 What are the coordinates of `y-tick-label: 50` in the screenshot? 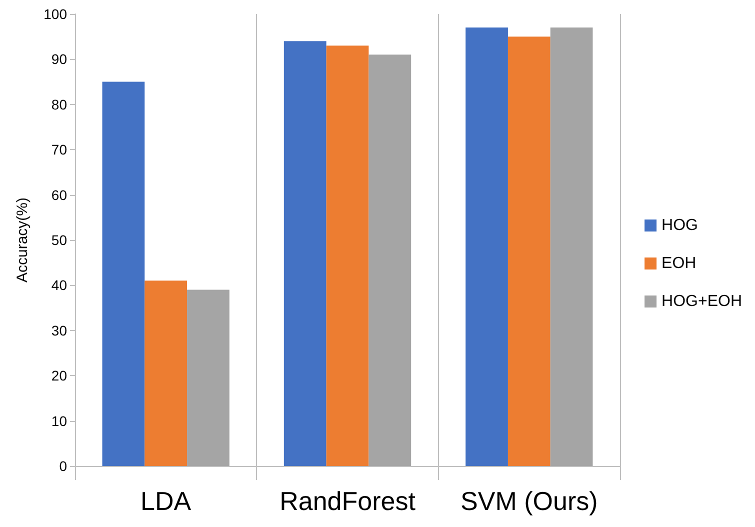 It's located at (59, 240).